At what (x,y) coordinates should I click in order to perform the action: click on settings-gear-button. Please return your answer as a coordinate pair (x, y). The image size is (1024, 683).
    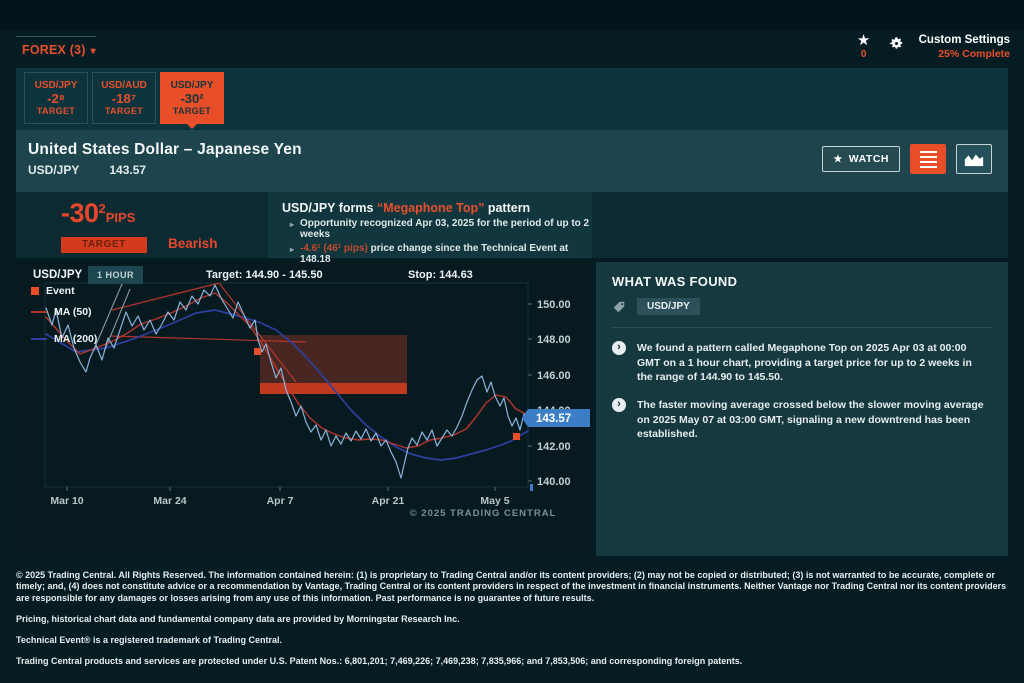
    Looking at the image, I should click on (896, 46).